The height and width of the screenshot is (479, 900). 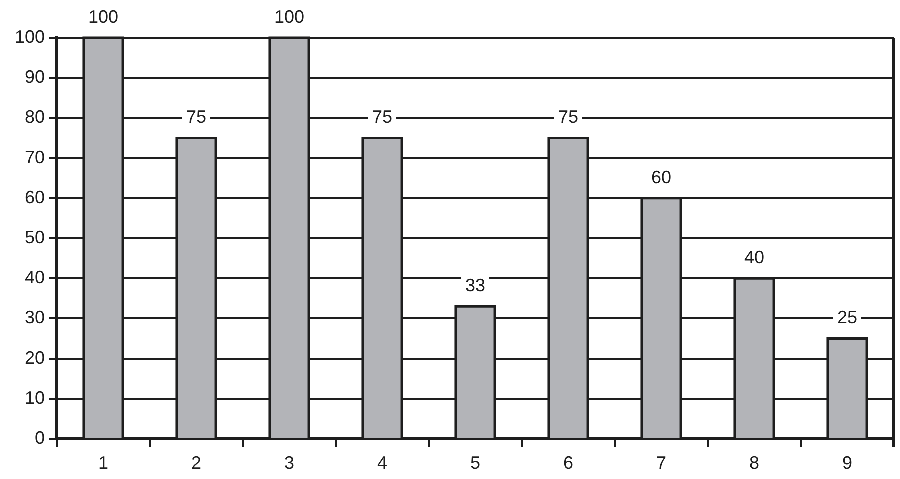 I want to click on y-tick-label: 30, so click(x=34, y=318).